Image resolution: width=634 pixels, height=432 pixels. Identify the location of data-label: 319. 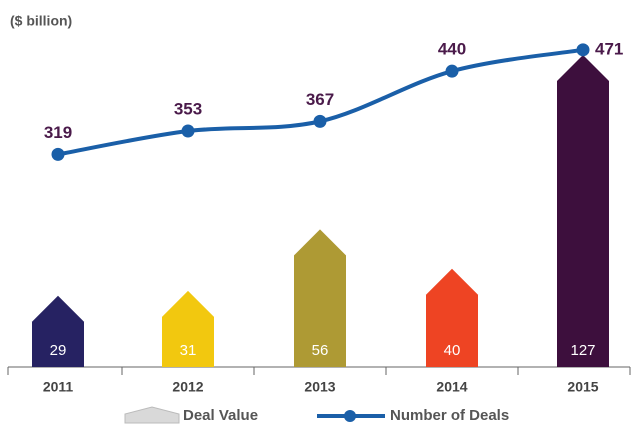
(58, 132).